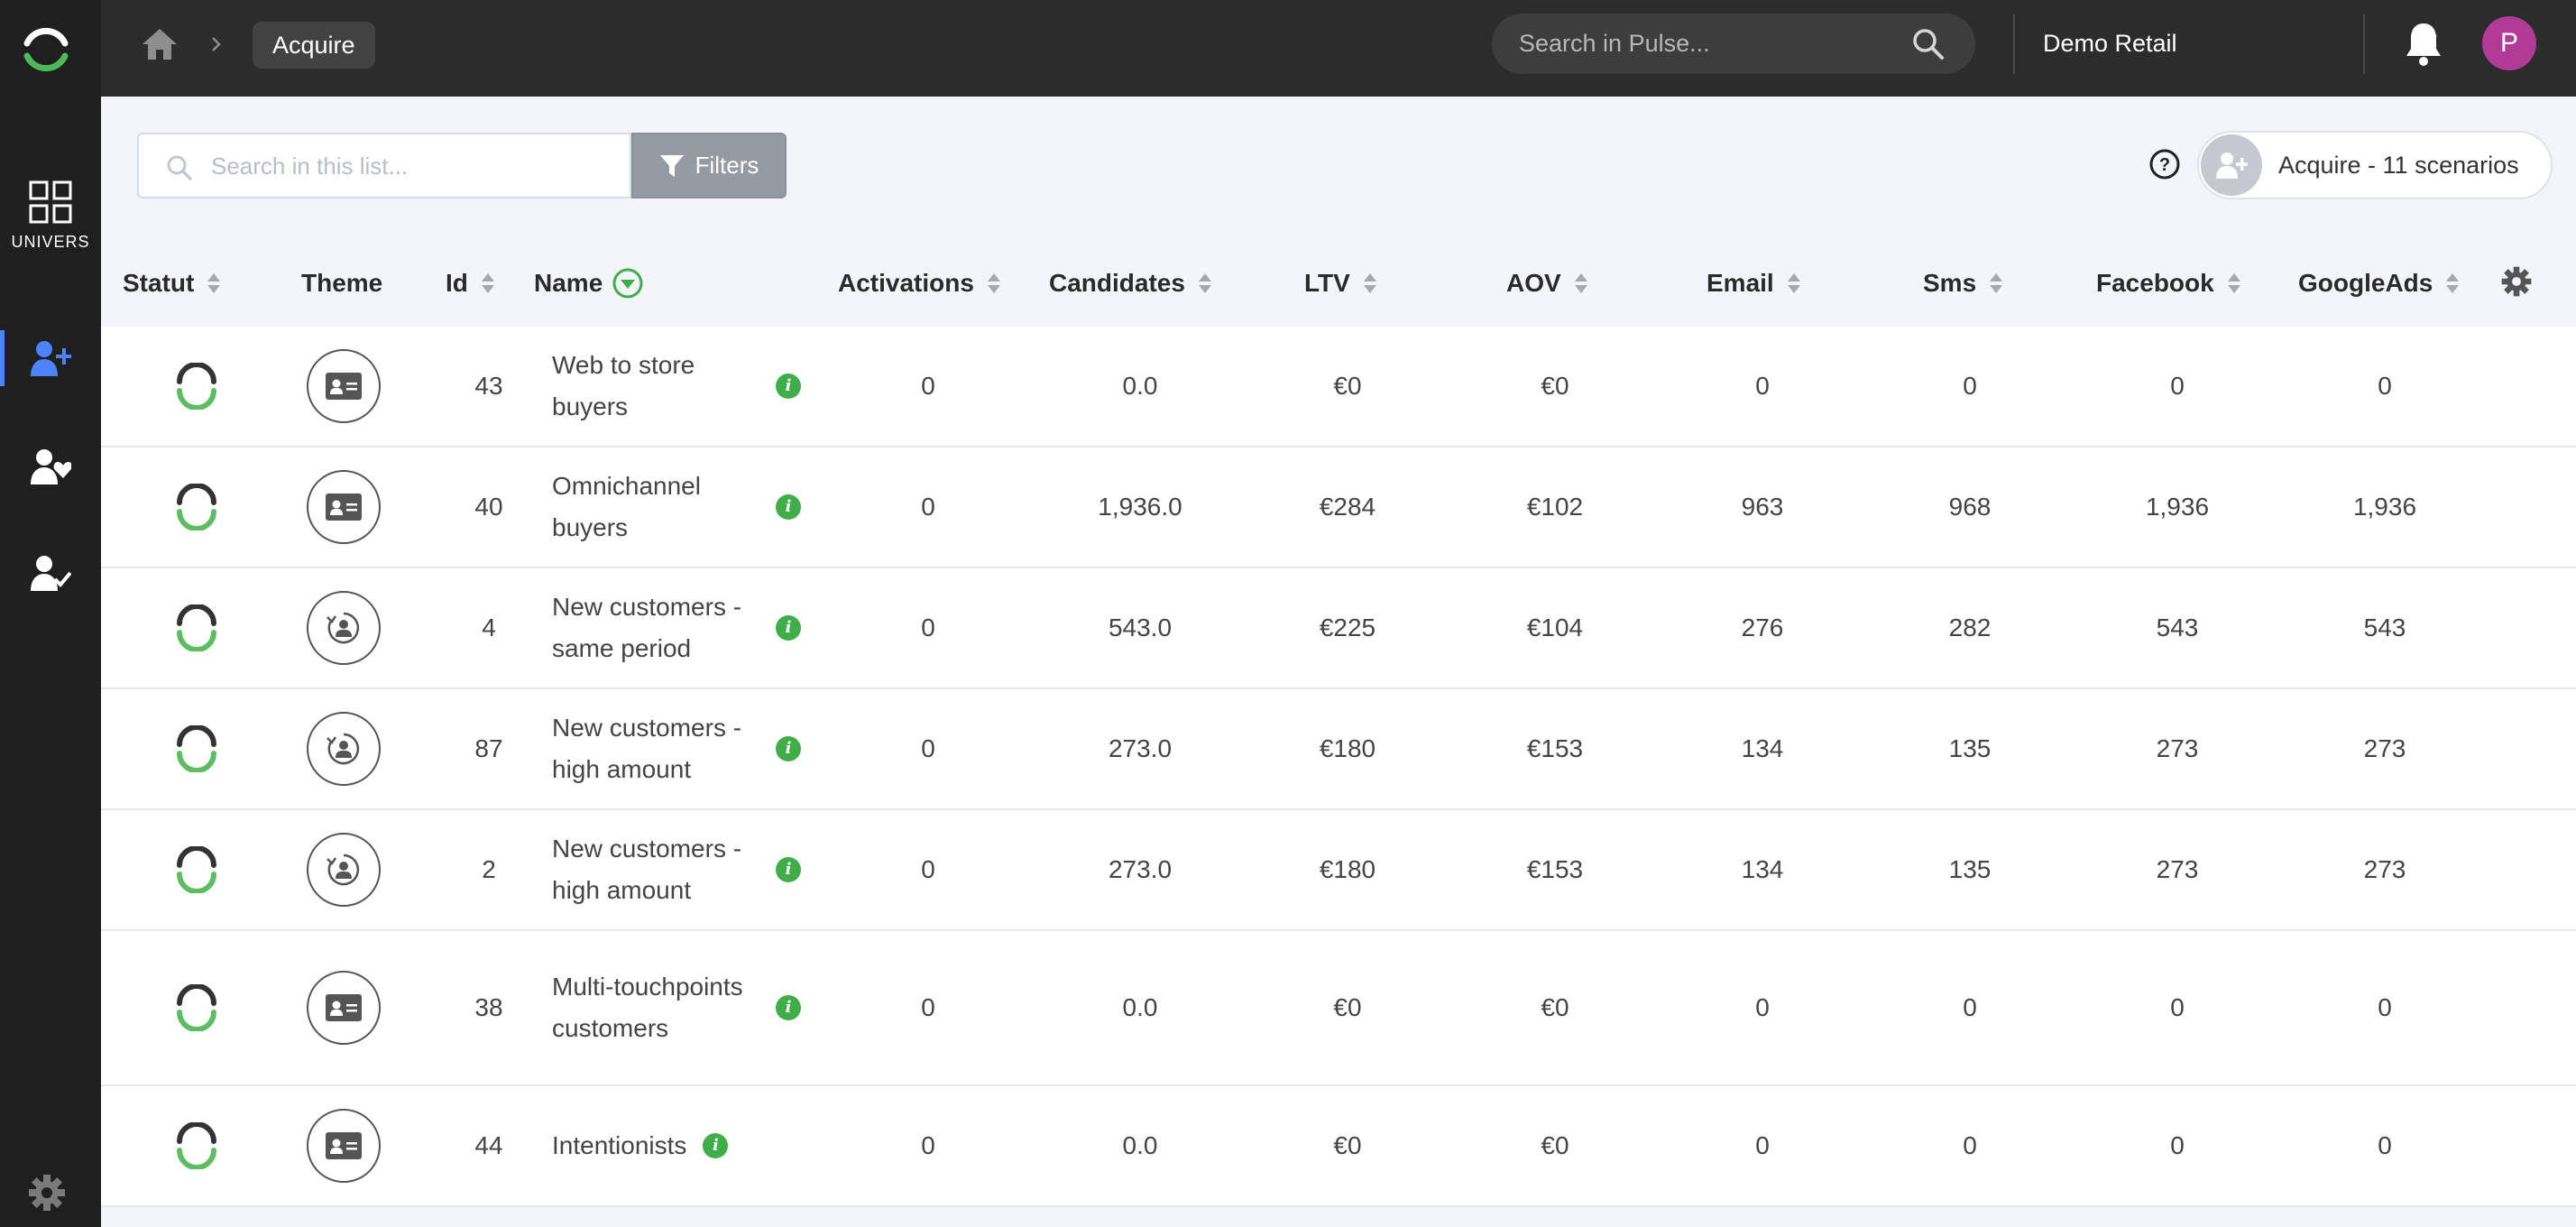  Describe the element at coordinates (50, 216) in the screenshot. I see `sidebar-item-univers: UNIVERS` at that location.